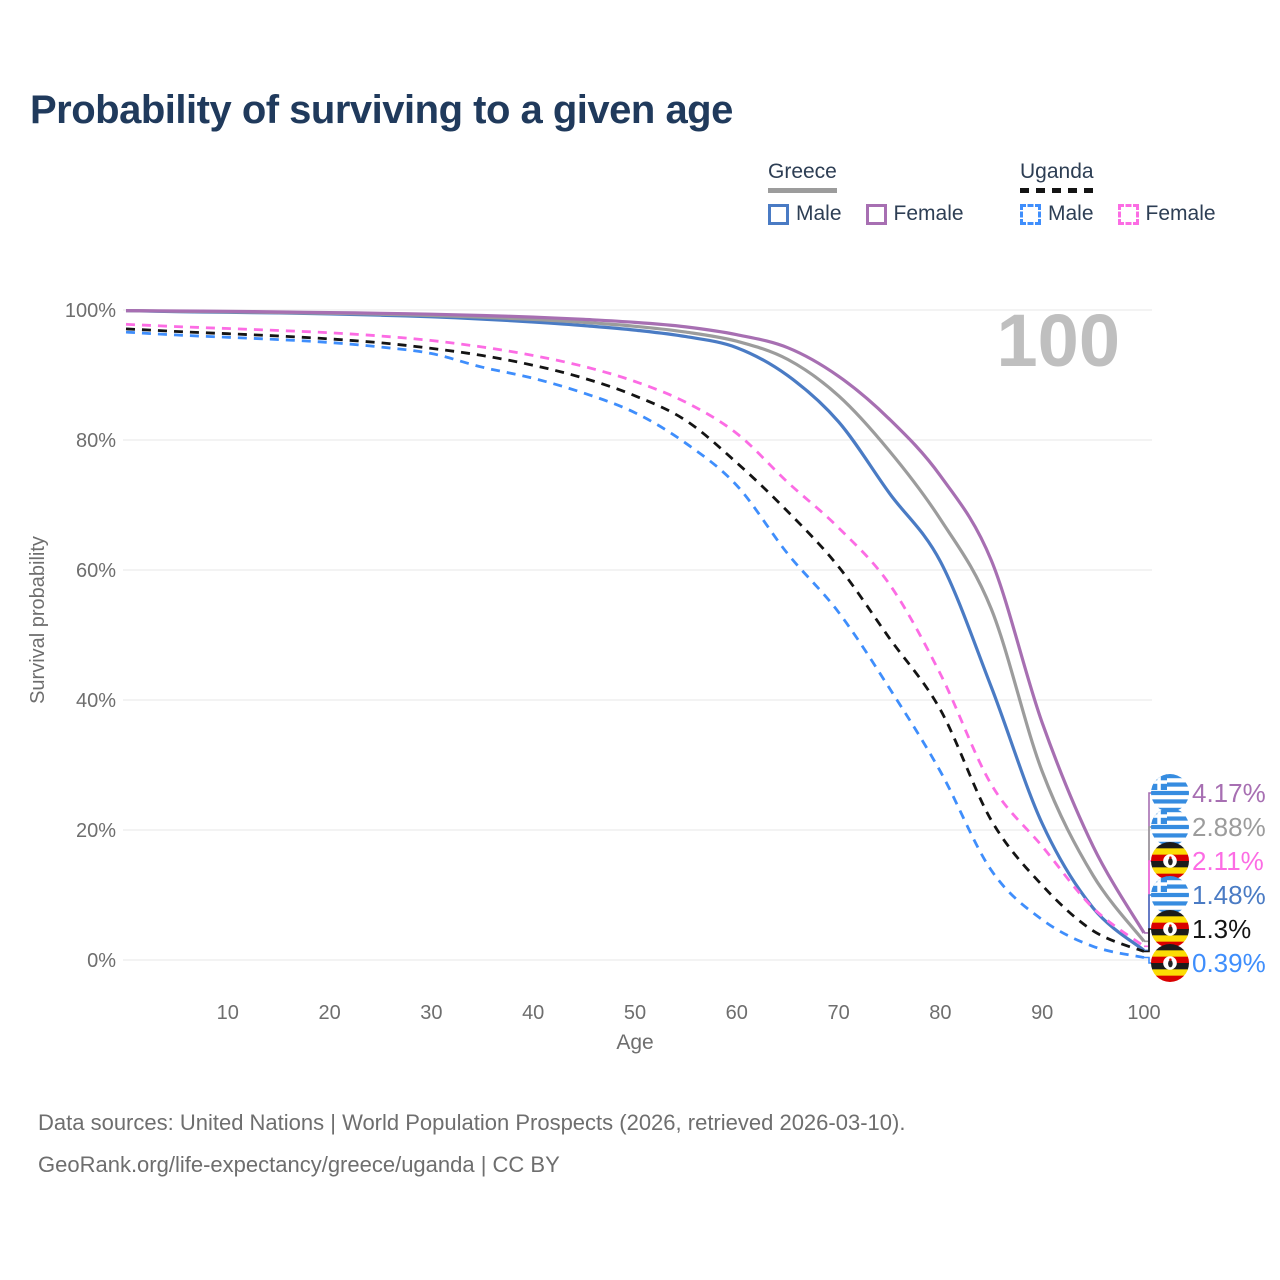 Image resolution: width=1280 pixels, height=1280 pixels. Describe the element at coordinates (38, 620) in the screenshot. I see `y-axis-label: Survival probability` at that location.